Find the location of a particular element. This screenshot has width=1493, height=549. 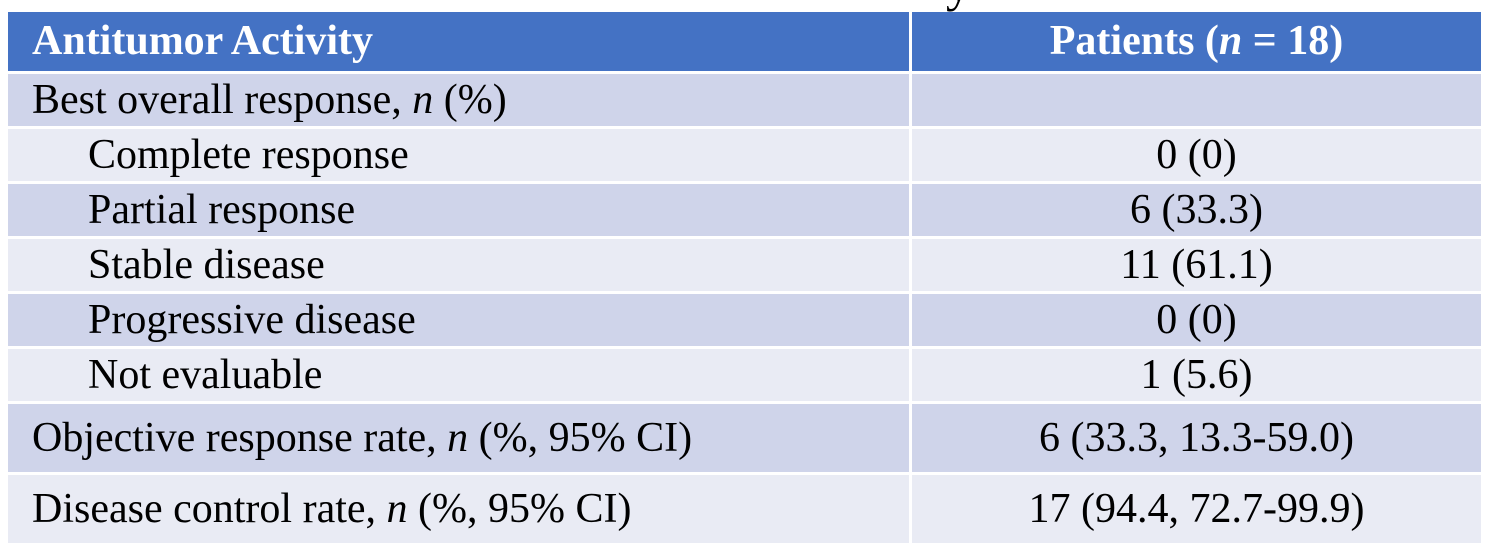

row-label-cell: Best overall response, n (%) is located at coordinates (458, 100).